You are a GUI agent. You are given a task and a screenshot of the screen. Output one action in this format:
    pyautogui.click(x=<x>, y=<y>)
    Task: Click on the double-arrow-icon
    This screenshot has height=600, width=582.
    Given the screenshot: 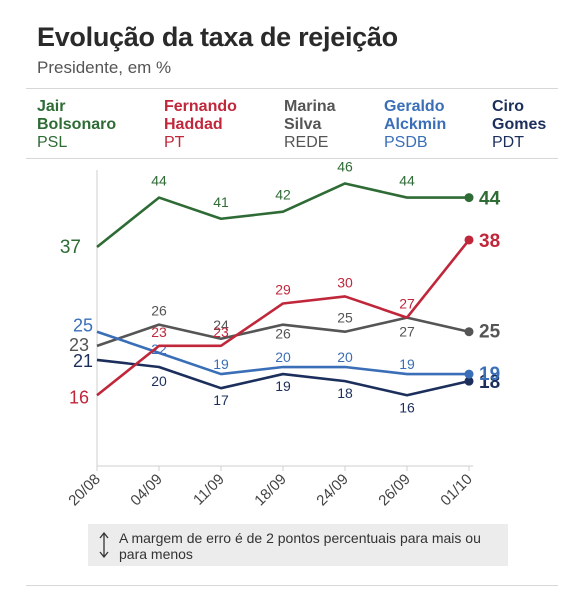 What is the action you would take?
    pyautogui.click(x=104, y=545)
    